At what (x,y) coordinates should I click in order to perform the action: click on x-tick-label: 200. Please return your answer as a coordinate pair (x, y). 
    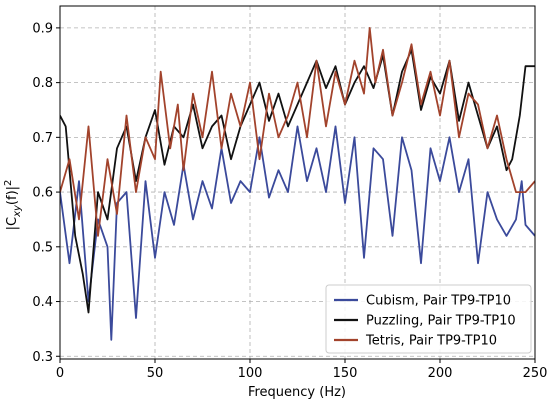
    Looking at the image, I should click on (440, 373).